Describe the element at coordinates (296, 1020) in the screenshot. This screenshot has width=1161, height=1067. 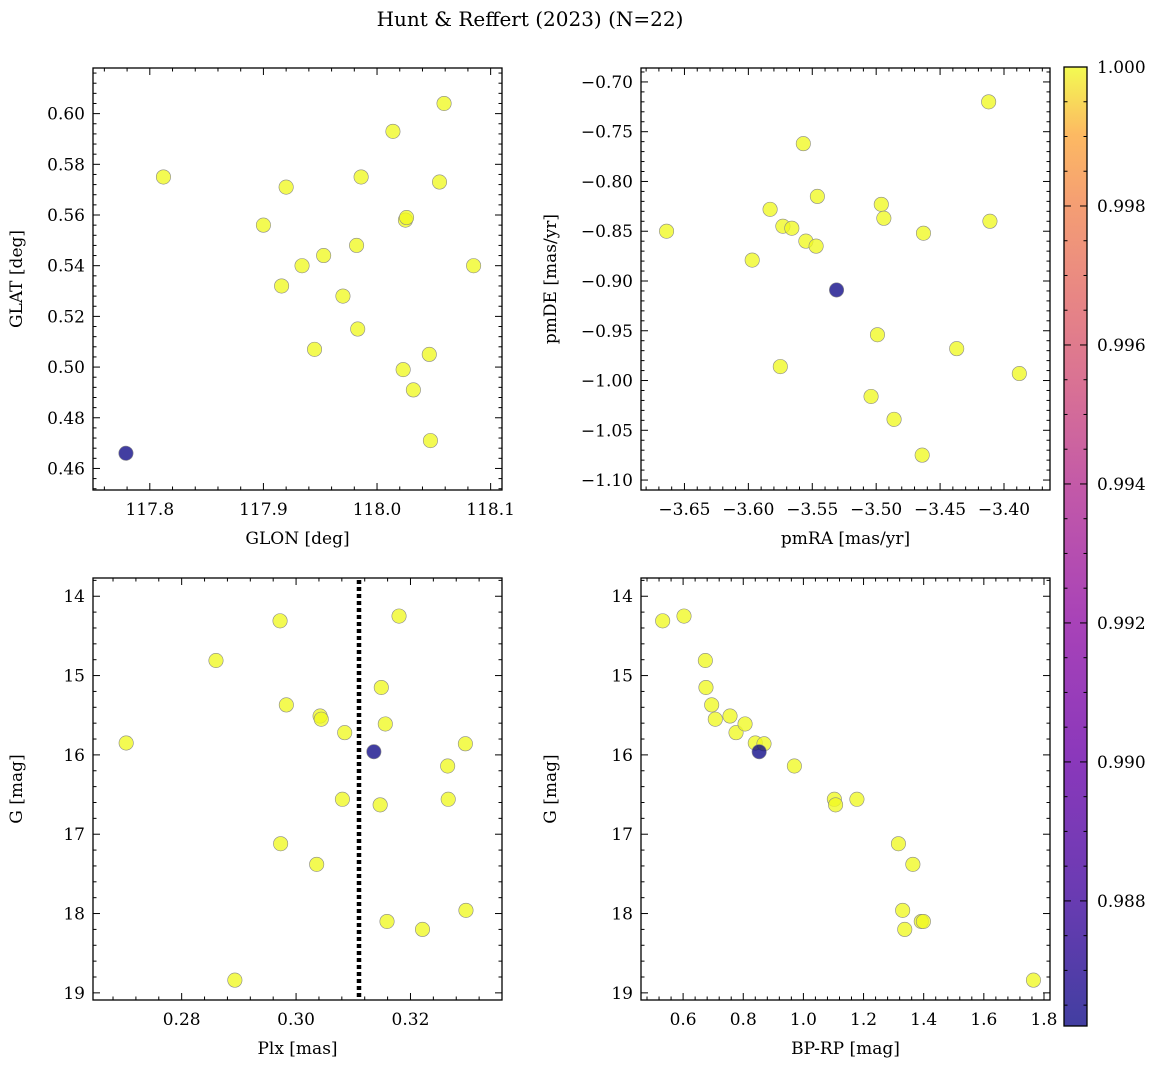
I see `x-tick-label: 0.30` at that location.